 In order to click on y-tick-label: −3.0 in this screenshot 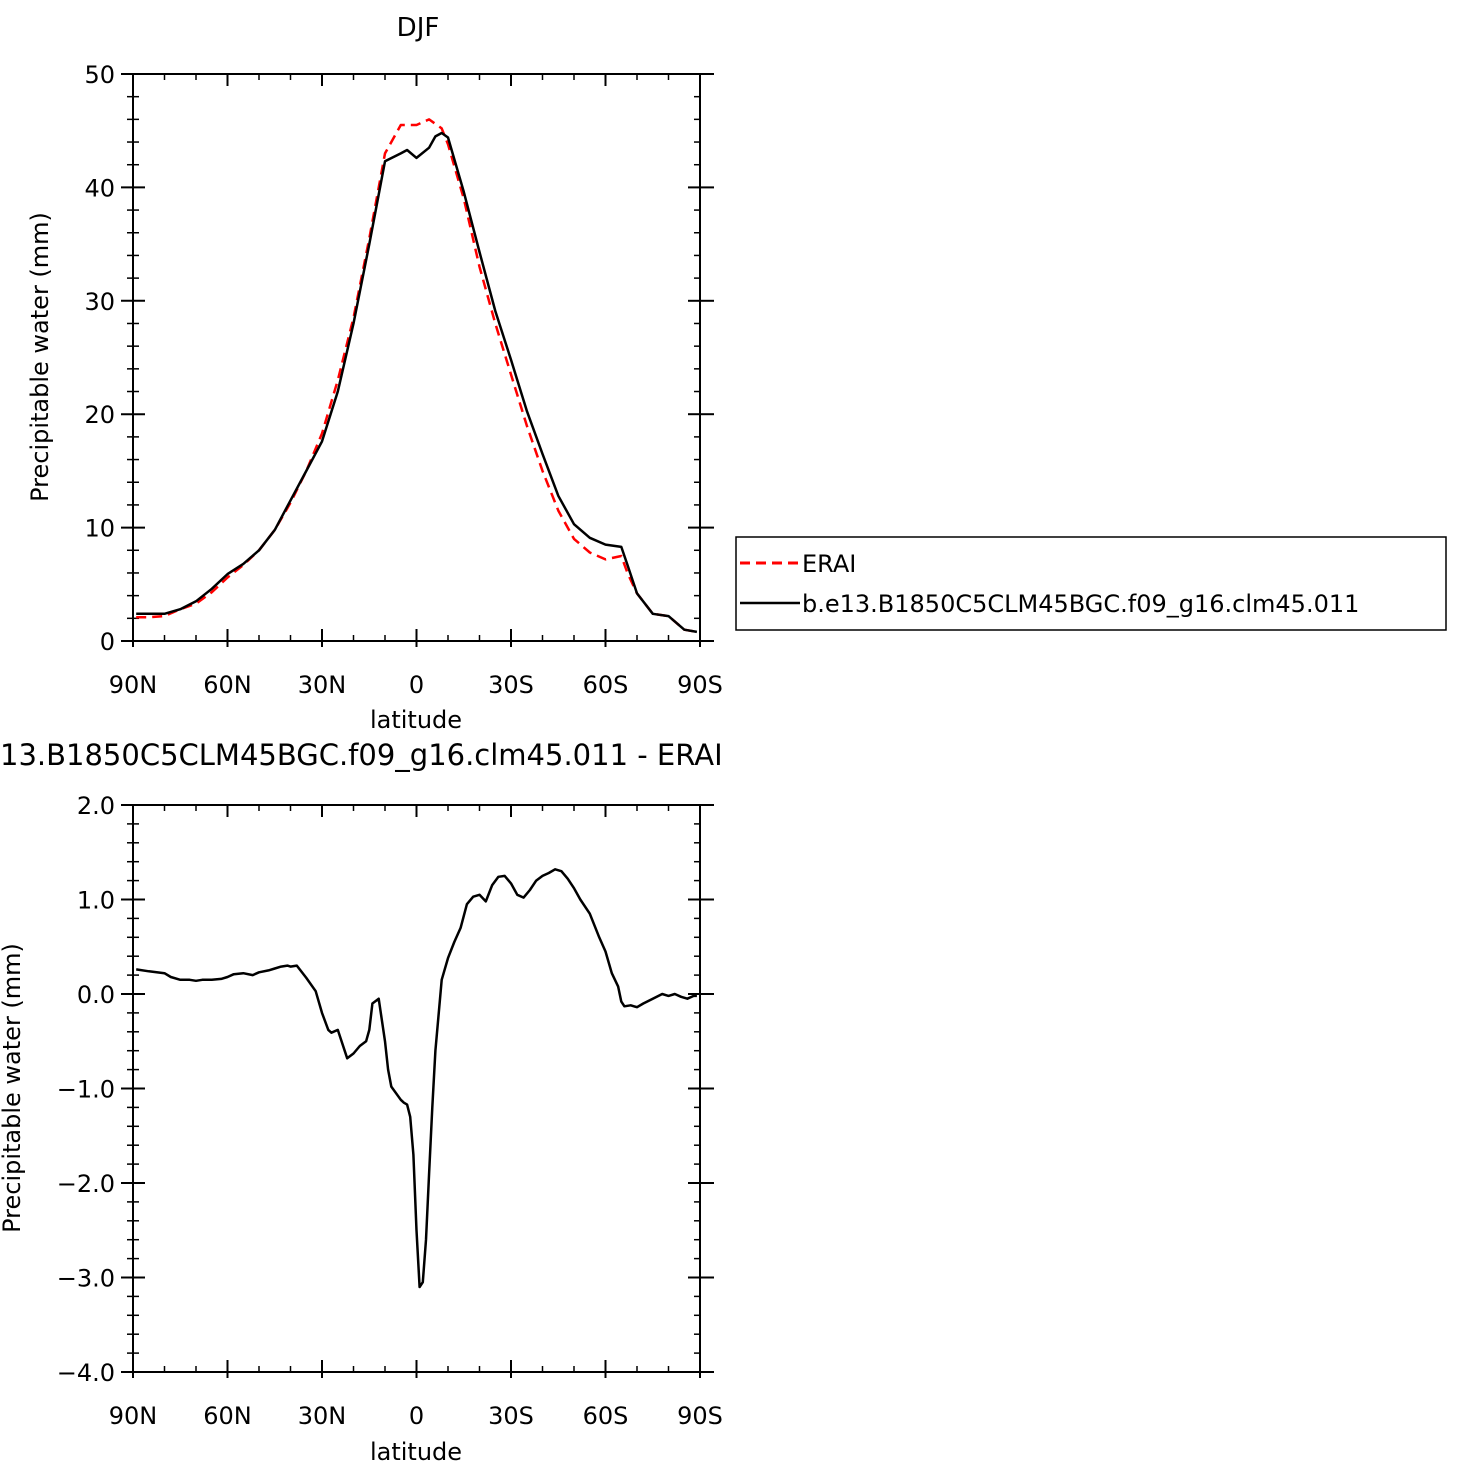, I will do `click(86, 1279)`.